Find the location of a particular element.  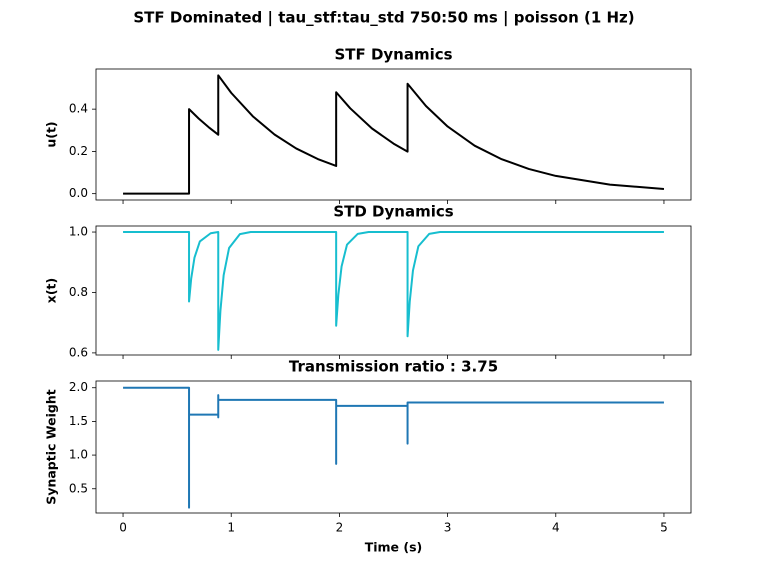

y-tick-label: 0.8 is located at coordinates (78, 292).